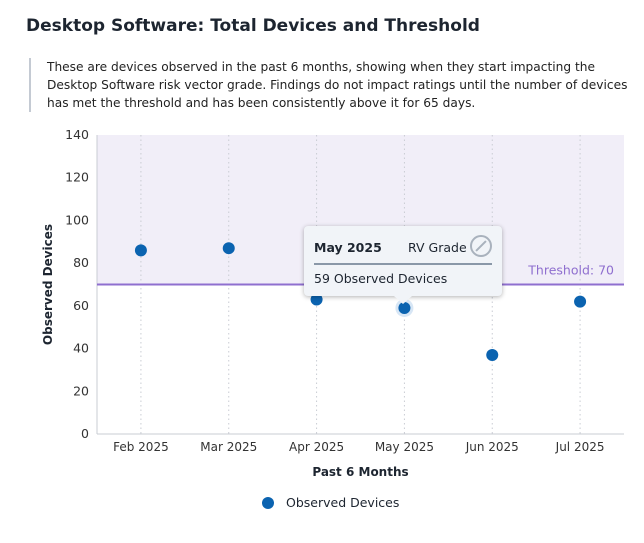 The height and width of the screenshot is (543, 644). I want to click on x-tick-label: May 2025, so click(404, 447).